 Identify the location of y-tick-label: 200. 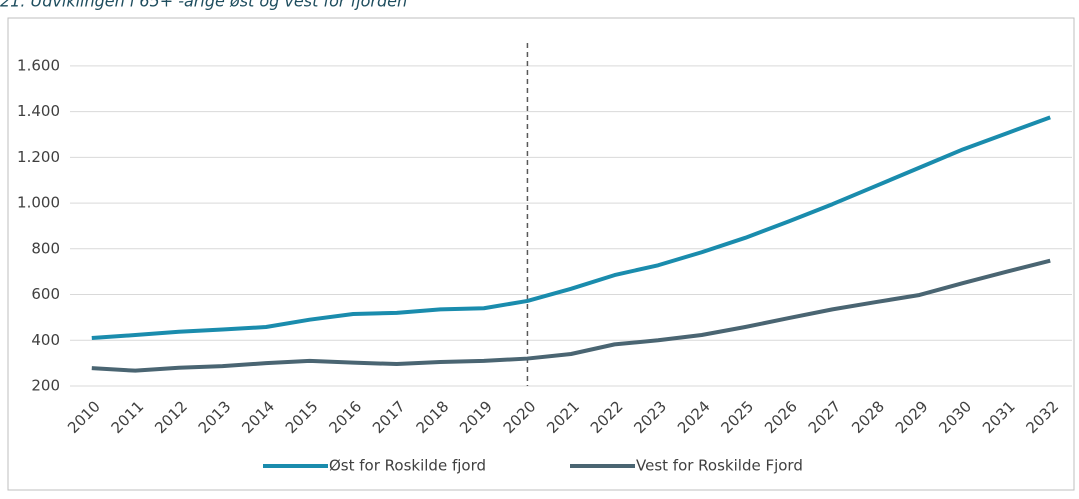
(45, 386).